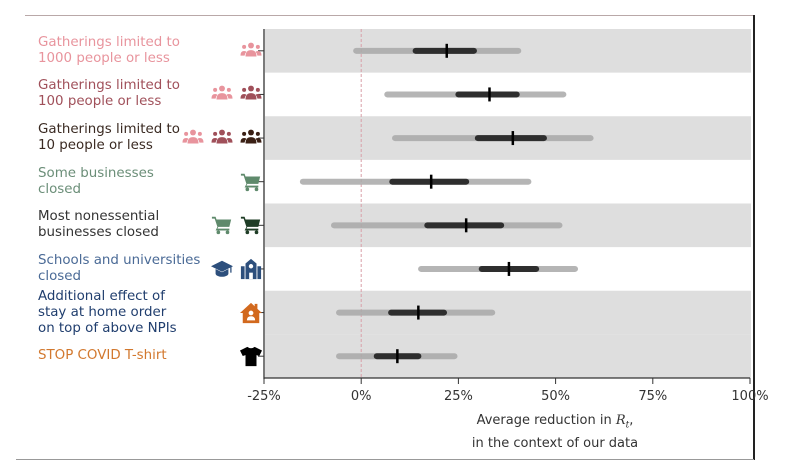  I want to click on row-label: Most nonessential businesses closed, so click(98, 225).